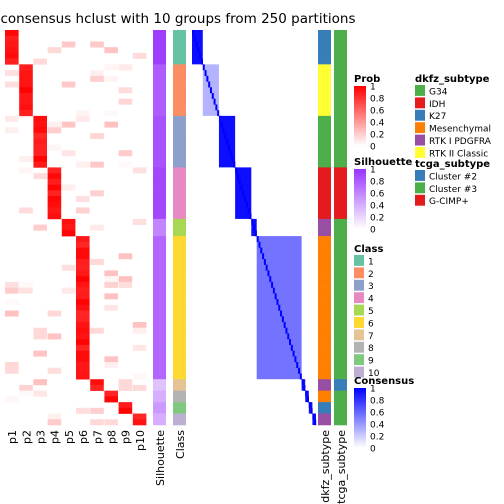  I want to click on prob-legend-title: Prob, so click(367, 79).